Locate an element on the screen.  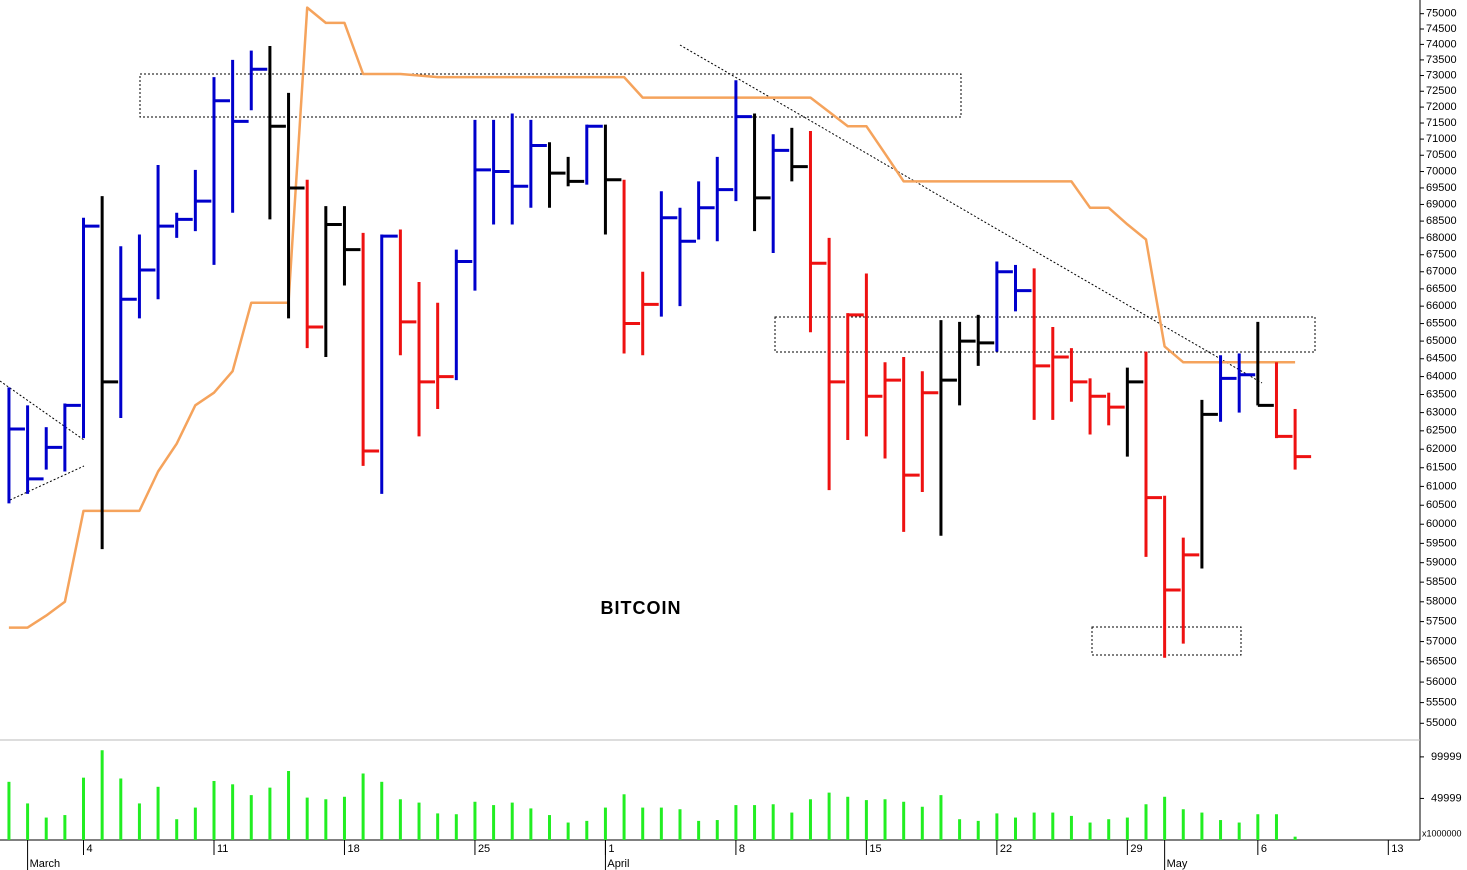
x-tick-label: 8 is located at coordinates (742, 849).